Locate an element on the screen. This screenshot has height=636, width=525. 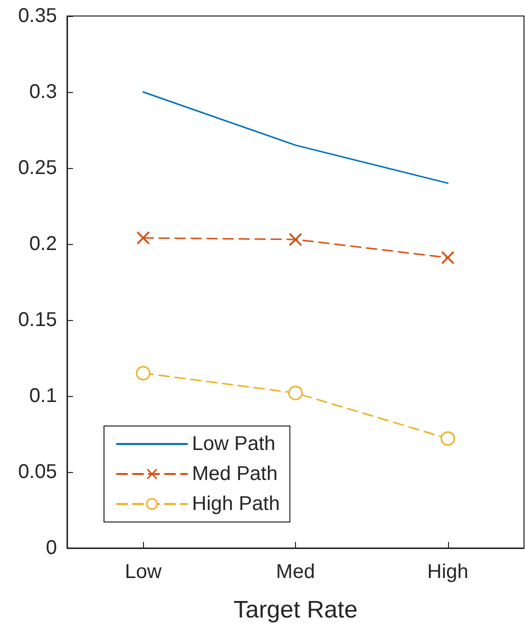
y-tick-label: 0.2 is located at coordinates (43, 244).